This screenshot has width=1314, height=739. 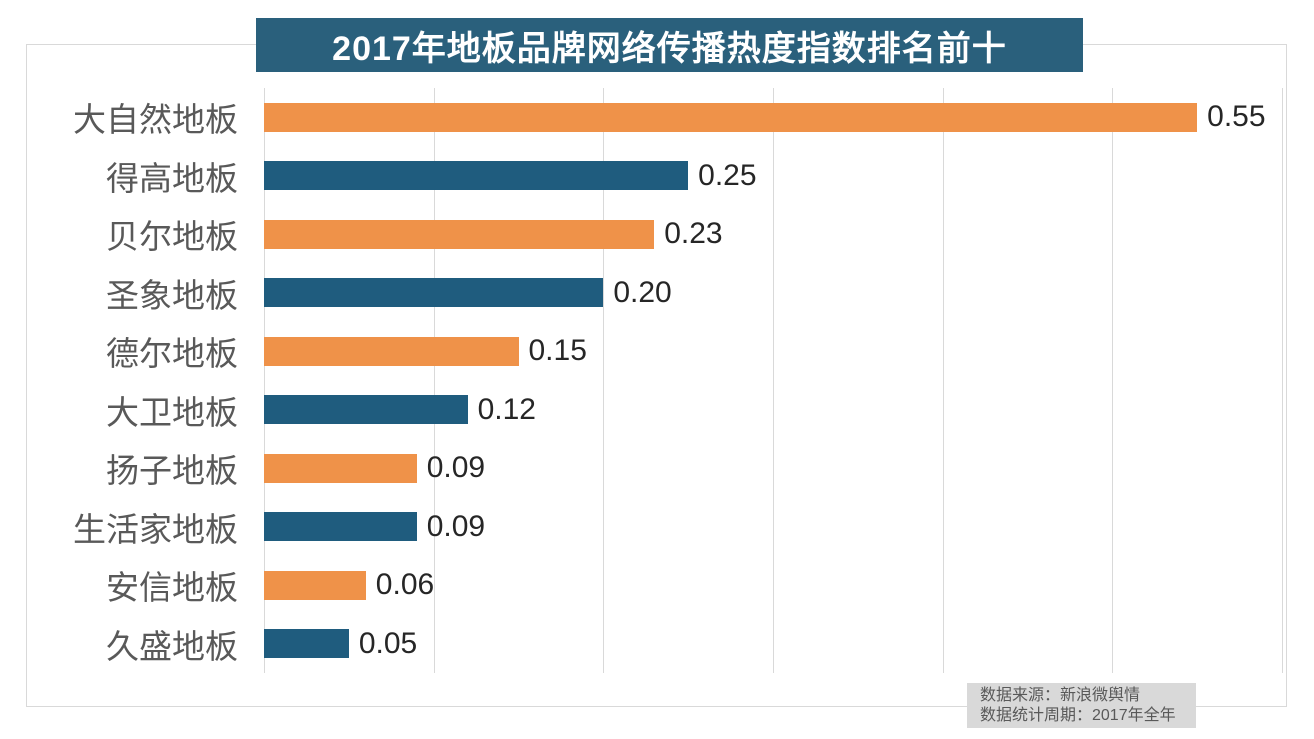 I want to click on data-source-note: 数据来源：新浪微舆情 数据统计周期：2017年全年, so click(x=1081, y=705).